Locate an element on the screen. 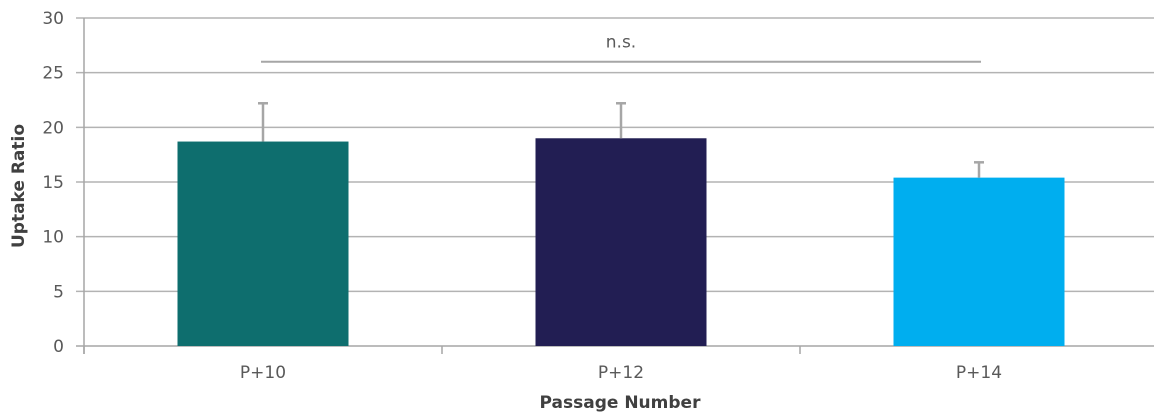 The height and width of the screenshot is (416, 1154). y-tick-label: 15 is located at coordinates (53, 183).